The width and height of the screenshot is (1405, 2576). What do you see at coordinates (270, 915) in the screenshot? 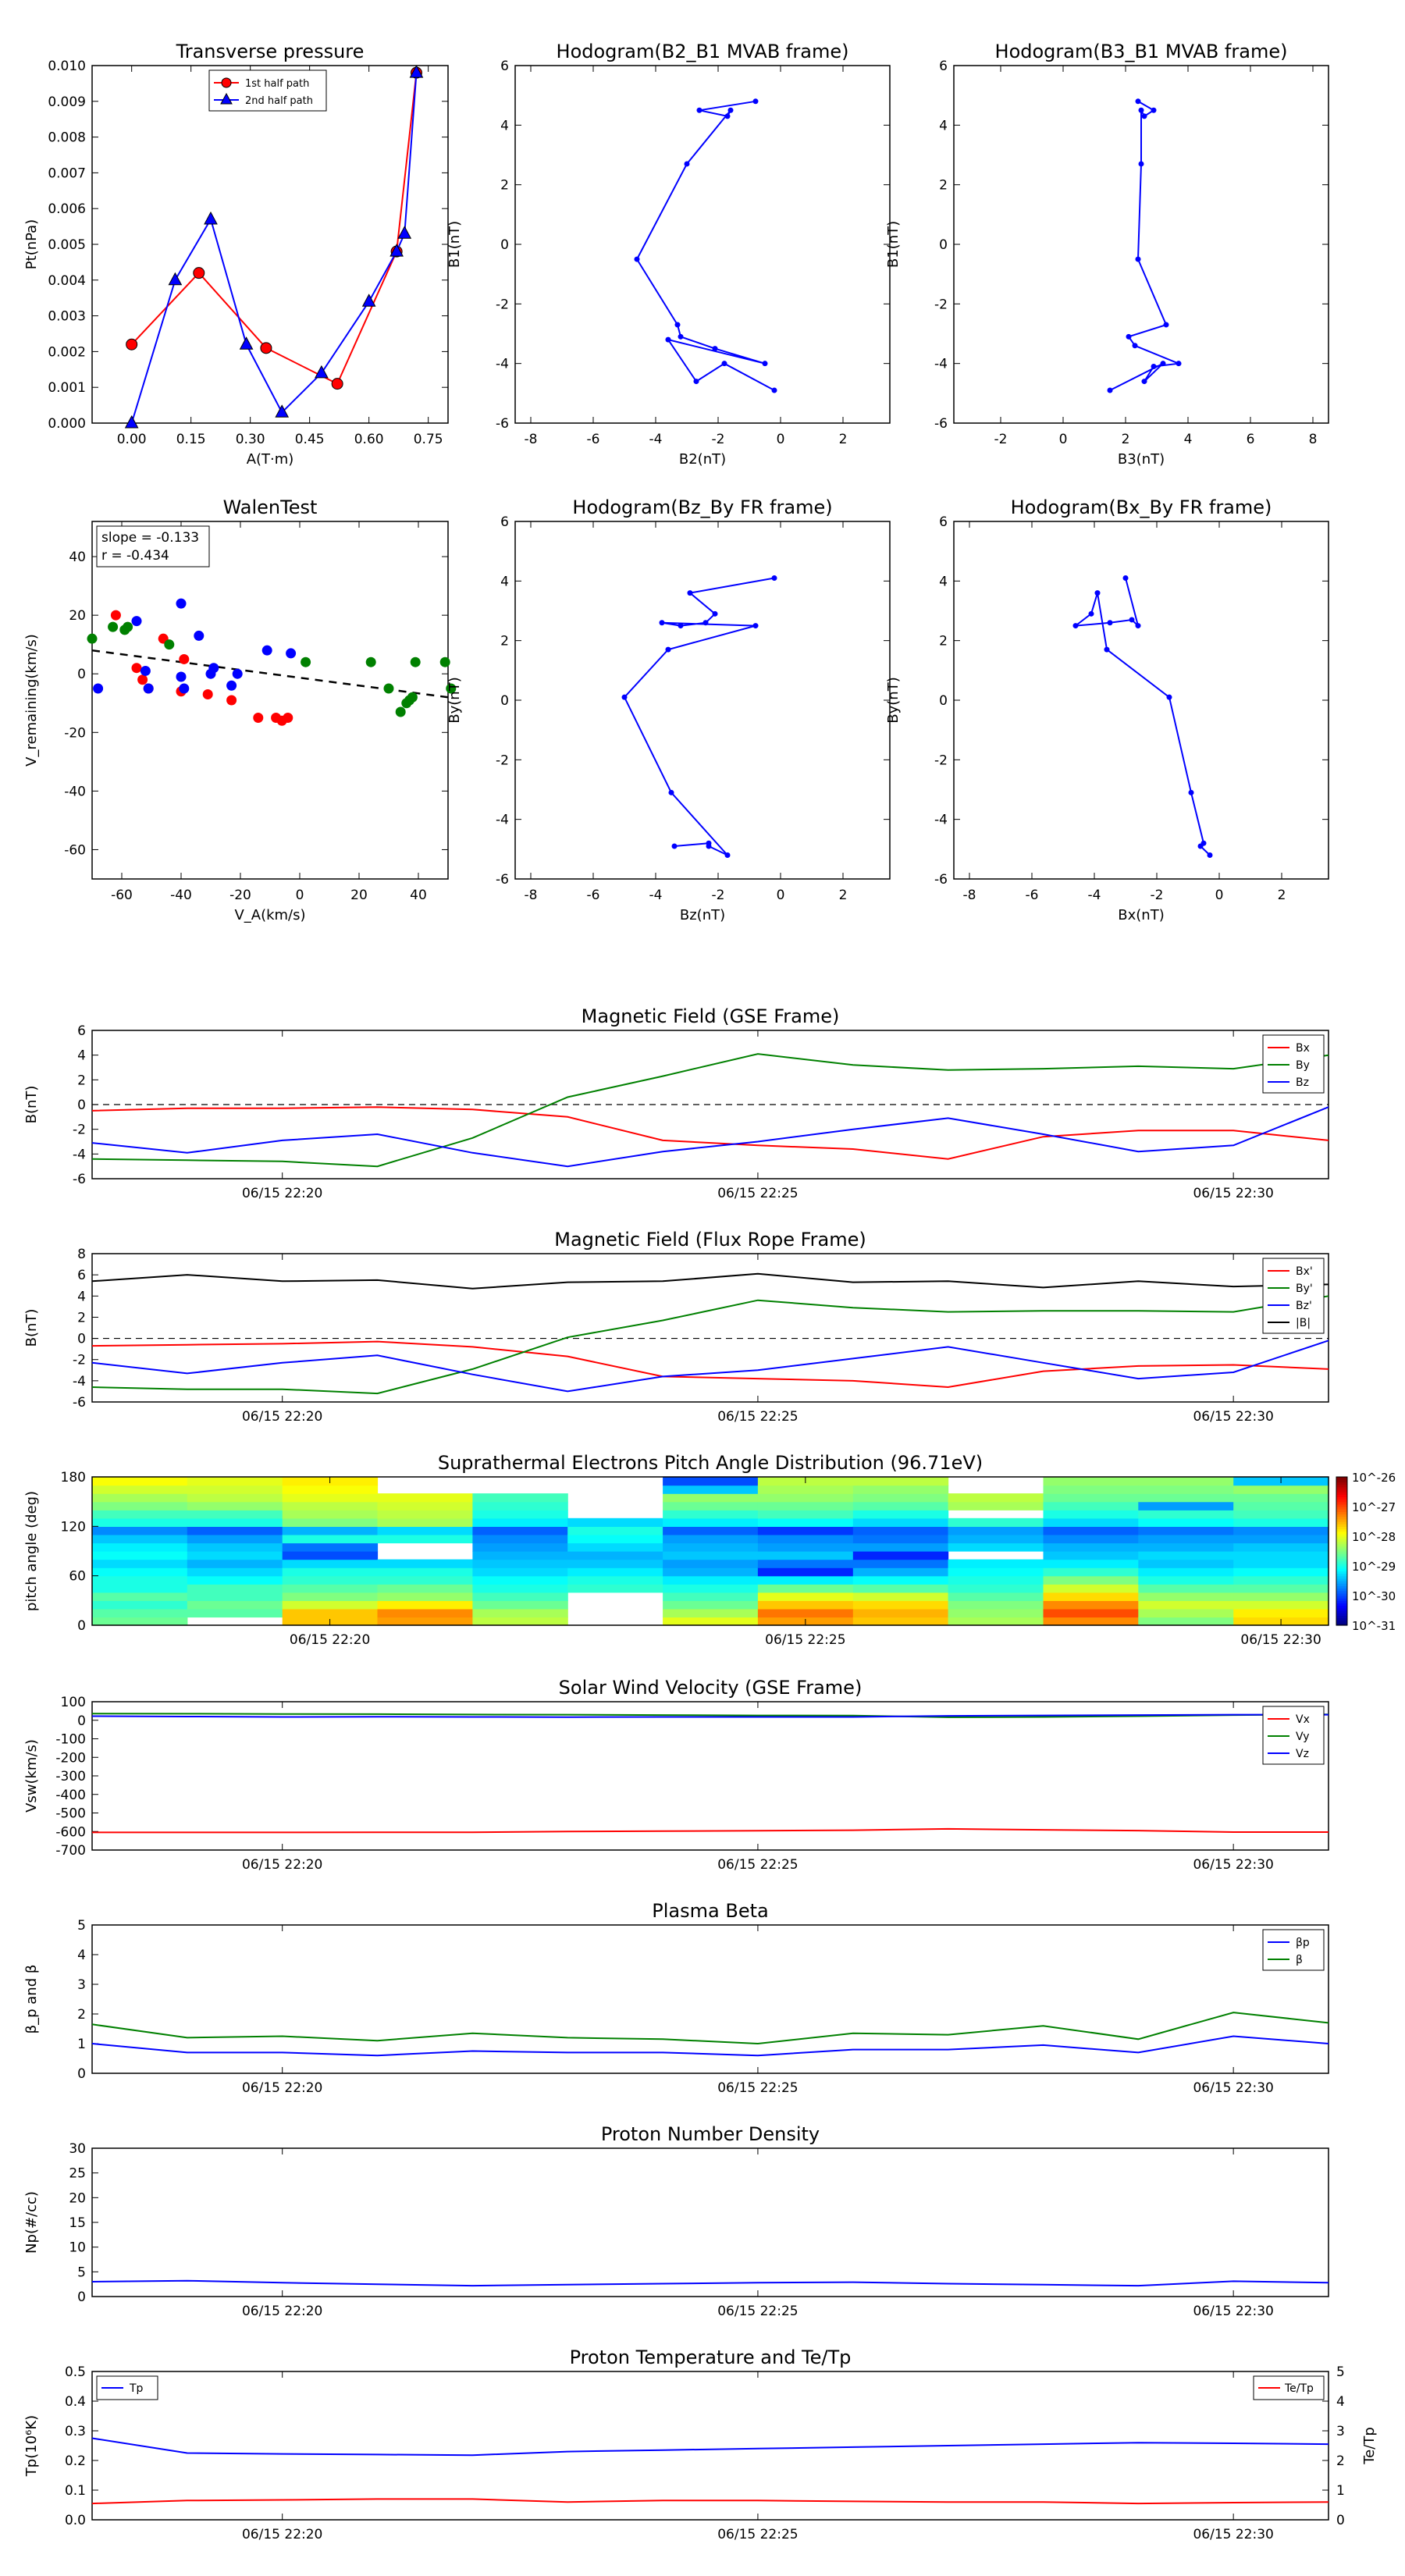
I see `walen_test-xlabel: V_A(km/s)` at bounding box center [270, 915].